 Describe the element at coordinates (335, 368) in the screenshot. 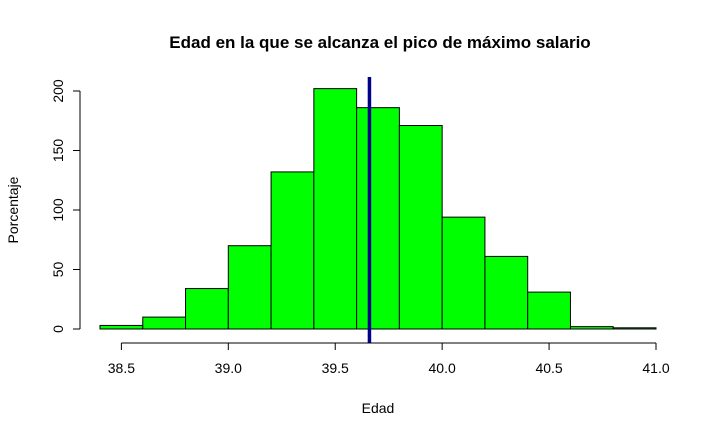

I see `x-tick-label: 39.5` at that location.